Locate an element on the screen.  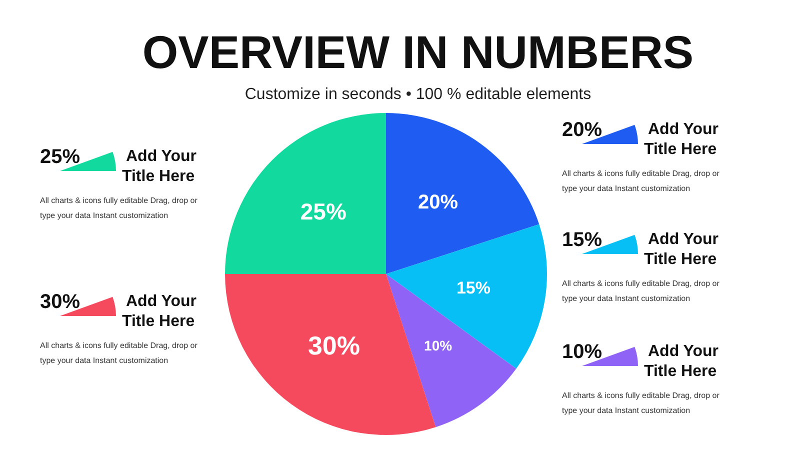
text: 15% is located at coordinates (582, 240).